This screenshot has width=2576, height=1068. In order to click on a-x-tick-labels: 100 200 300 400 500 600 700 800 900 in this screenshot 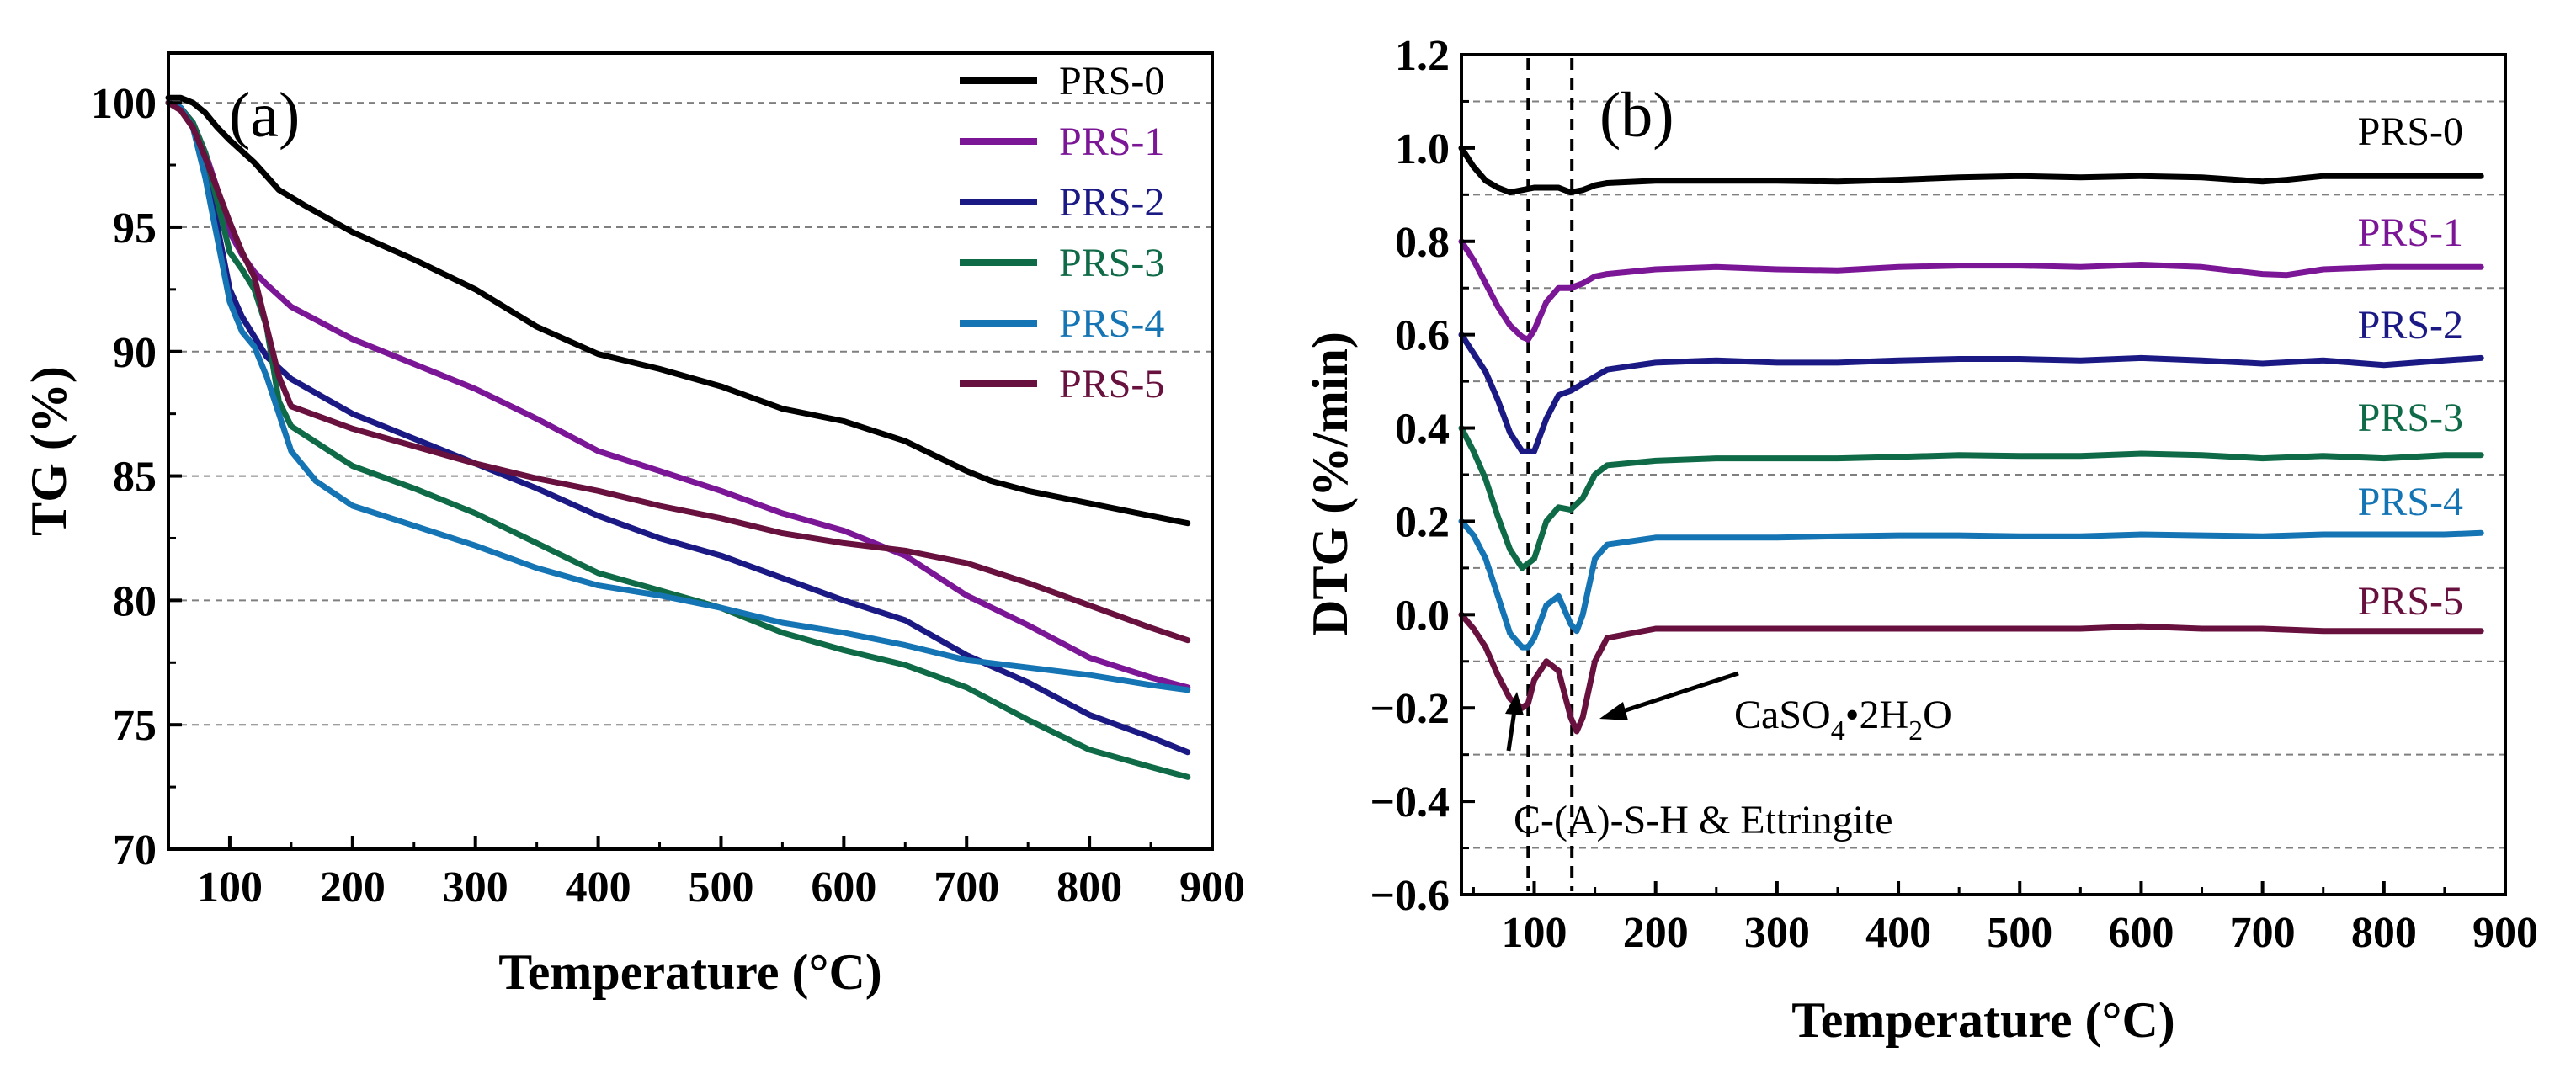, I will do `click(721, 887)`.